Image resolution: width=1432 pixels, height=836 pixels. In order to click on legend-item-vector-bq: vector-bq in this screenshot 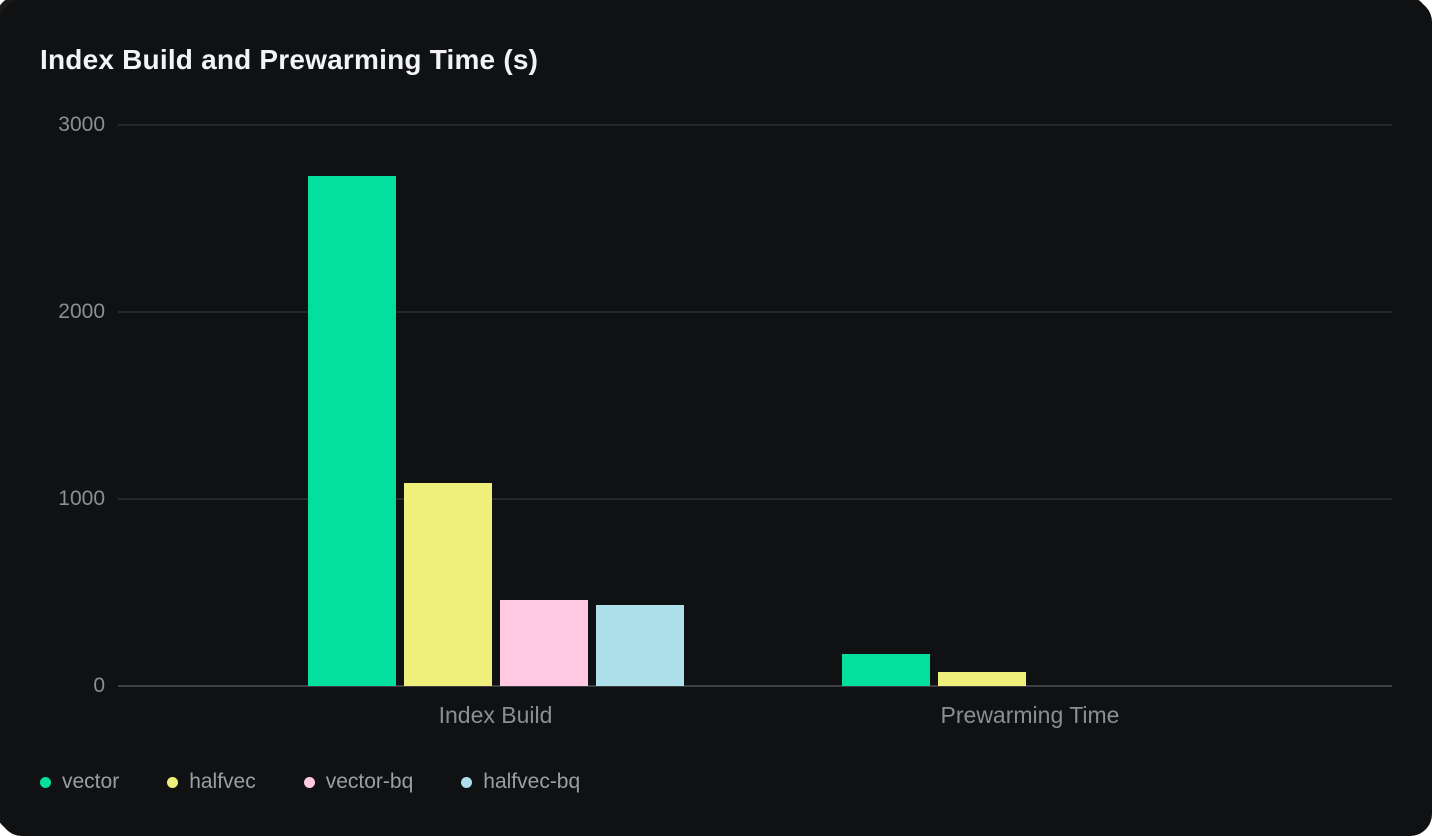, I will do `click(358, 782)`.